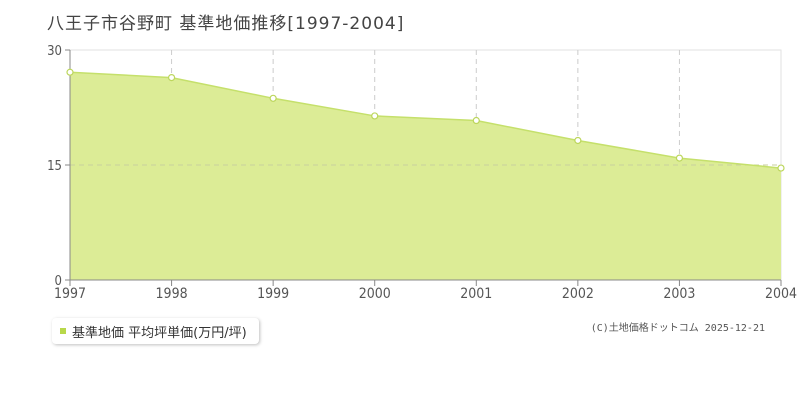  What do you see at coordinates (54, 166) in the screenshot?
I see `y-tick-label: 15` at bounding box center [54, 166].